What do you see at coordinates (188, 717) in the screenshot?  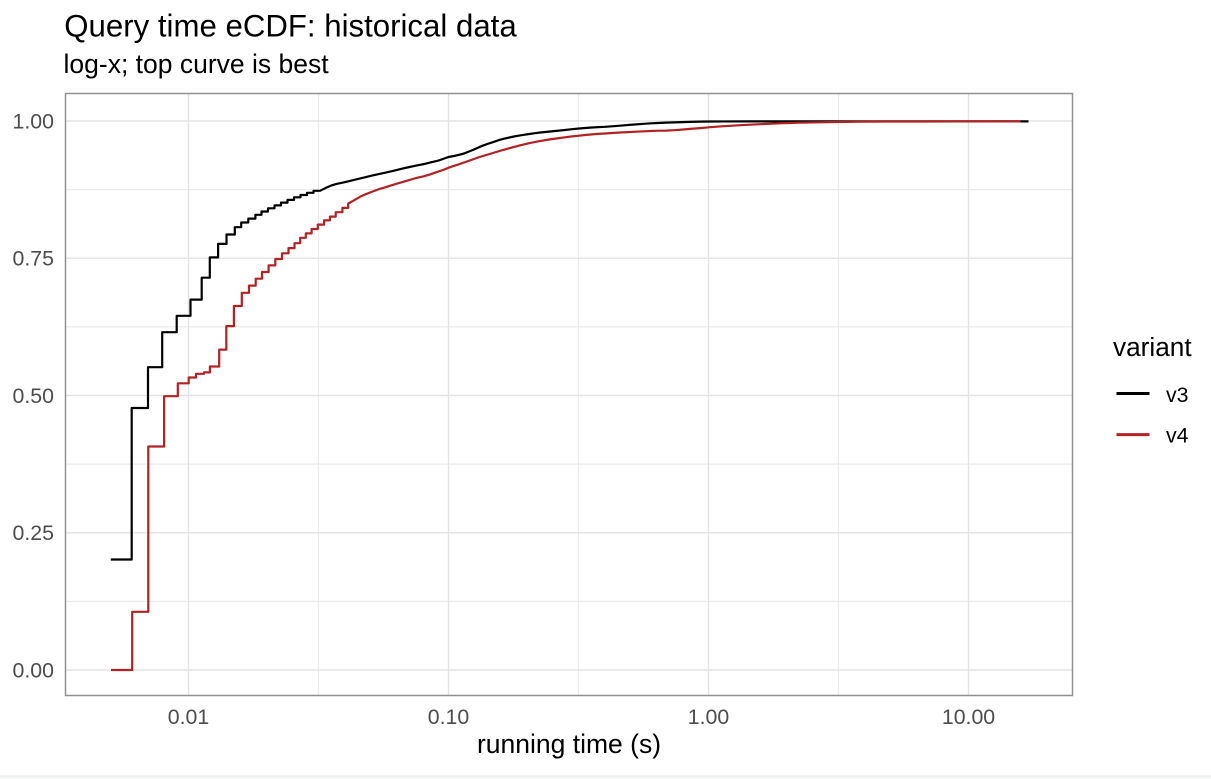 I see `svg-text: 0.01` at bounding box center [188, 717].